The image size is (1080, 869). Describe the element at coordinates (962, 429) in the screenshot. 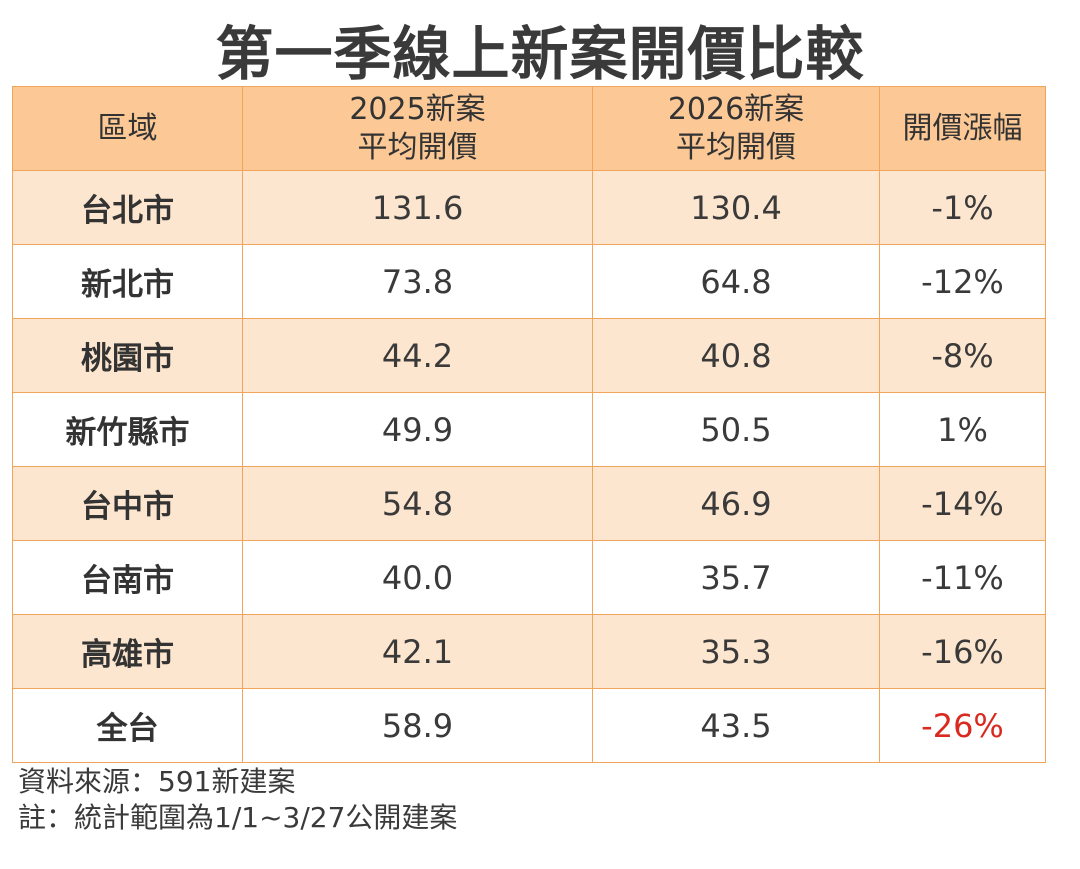

I see `change-cell: 1%` at that location.